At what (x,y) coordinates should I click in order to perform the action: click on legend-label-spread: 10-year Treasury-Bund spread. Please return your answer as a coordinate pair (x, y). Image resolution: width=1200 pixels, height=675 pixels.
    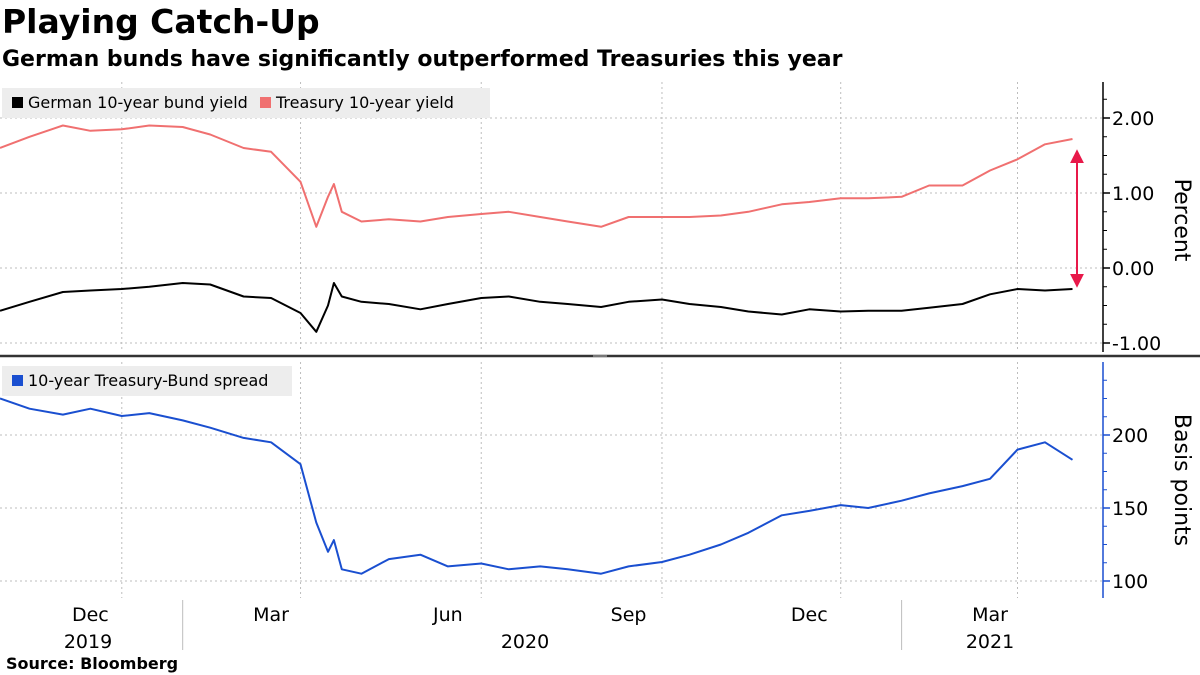
    Looking at the image, I should click on (148, 380).